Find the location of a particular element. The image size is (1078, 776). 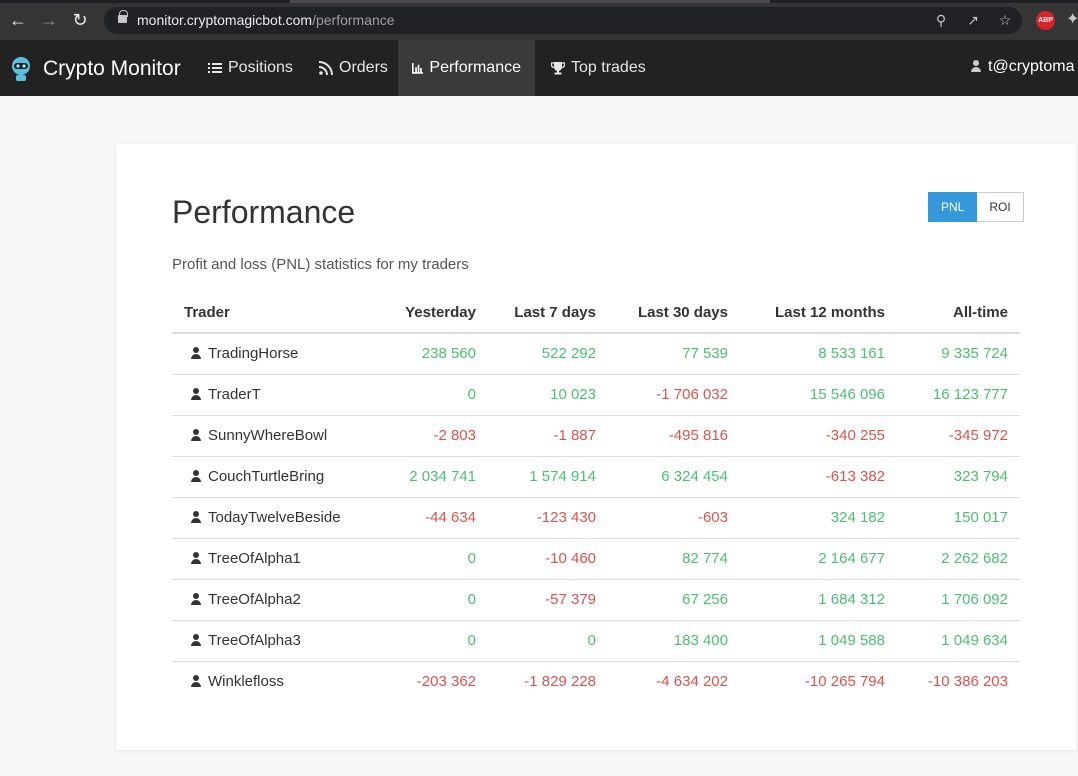

trader-cell: TraderT is located at coordinates (264, 395).